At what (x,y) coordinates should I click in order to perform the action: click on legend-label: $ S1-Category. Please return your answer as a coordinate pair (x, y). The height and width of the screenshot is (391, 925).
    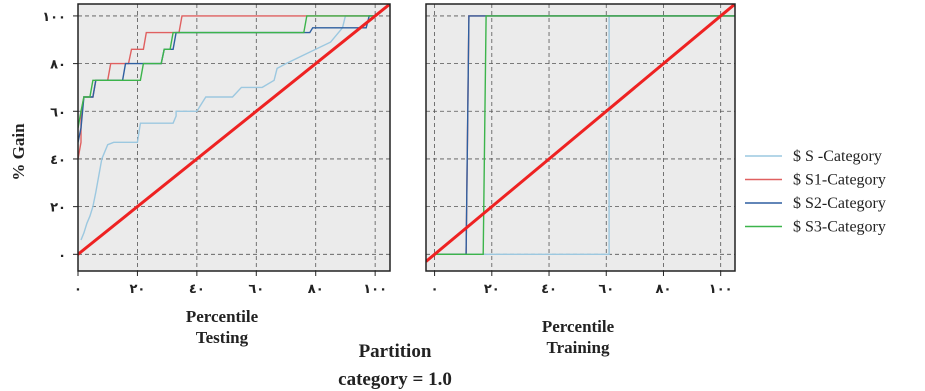
    Looking at the image, I should click on (839, 180).